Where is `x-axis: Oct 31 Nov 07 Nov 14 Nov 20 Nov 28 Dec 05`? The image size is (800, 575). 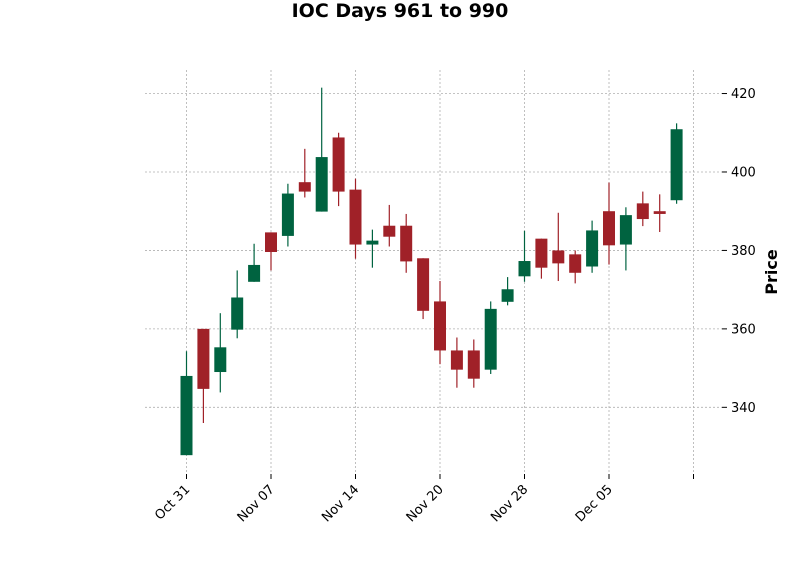
x-axis: Oct 31 Nov 07 Nov 14 Nov 20 Nov 28 Dec 05 is located at coordinates (423, 499).